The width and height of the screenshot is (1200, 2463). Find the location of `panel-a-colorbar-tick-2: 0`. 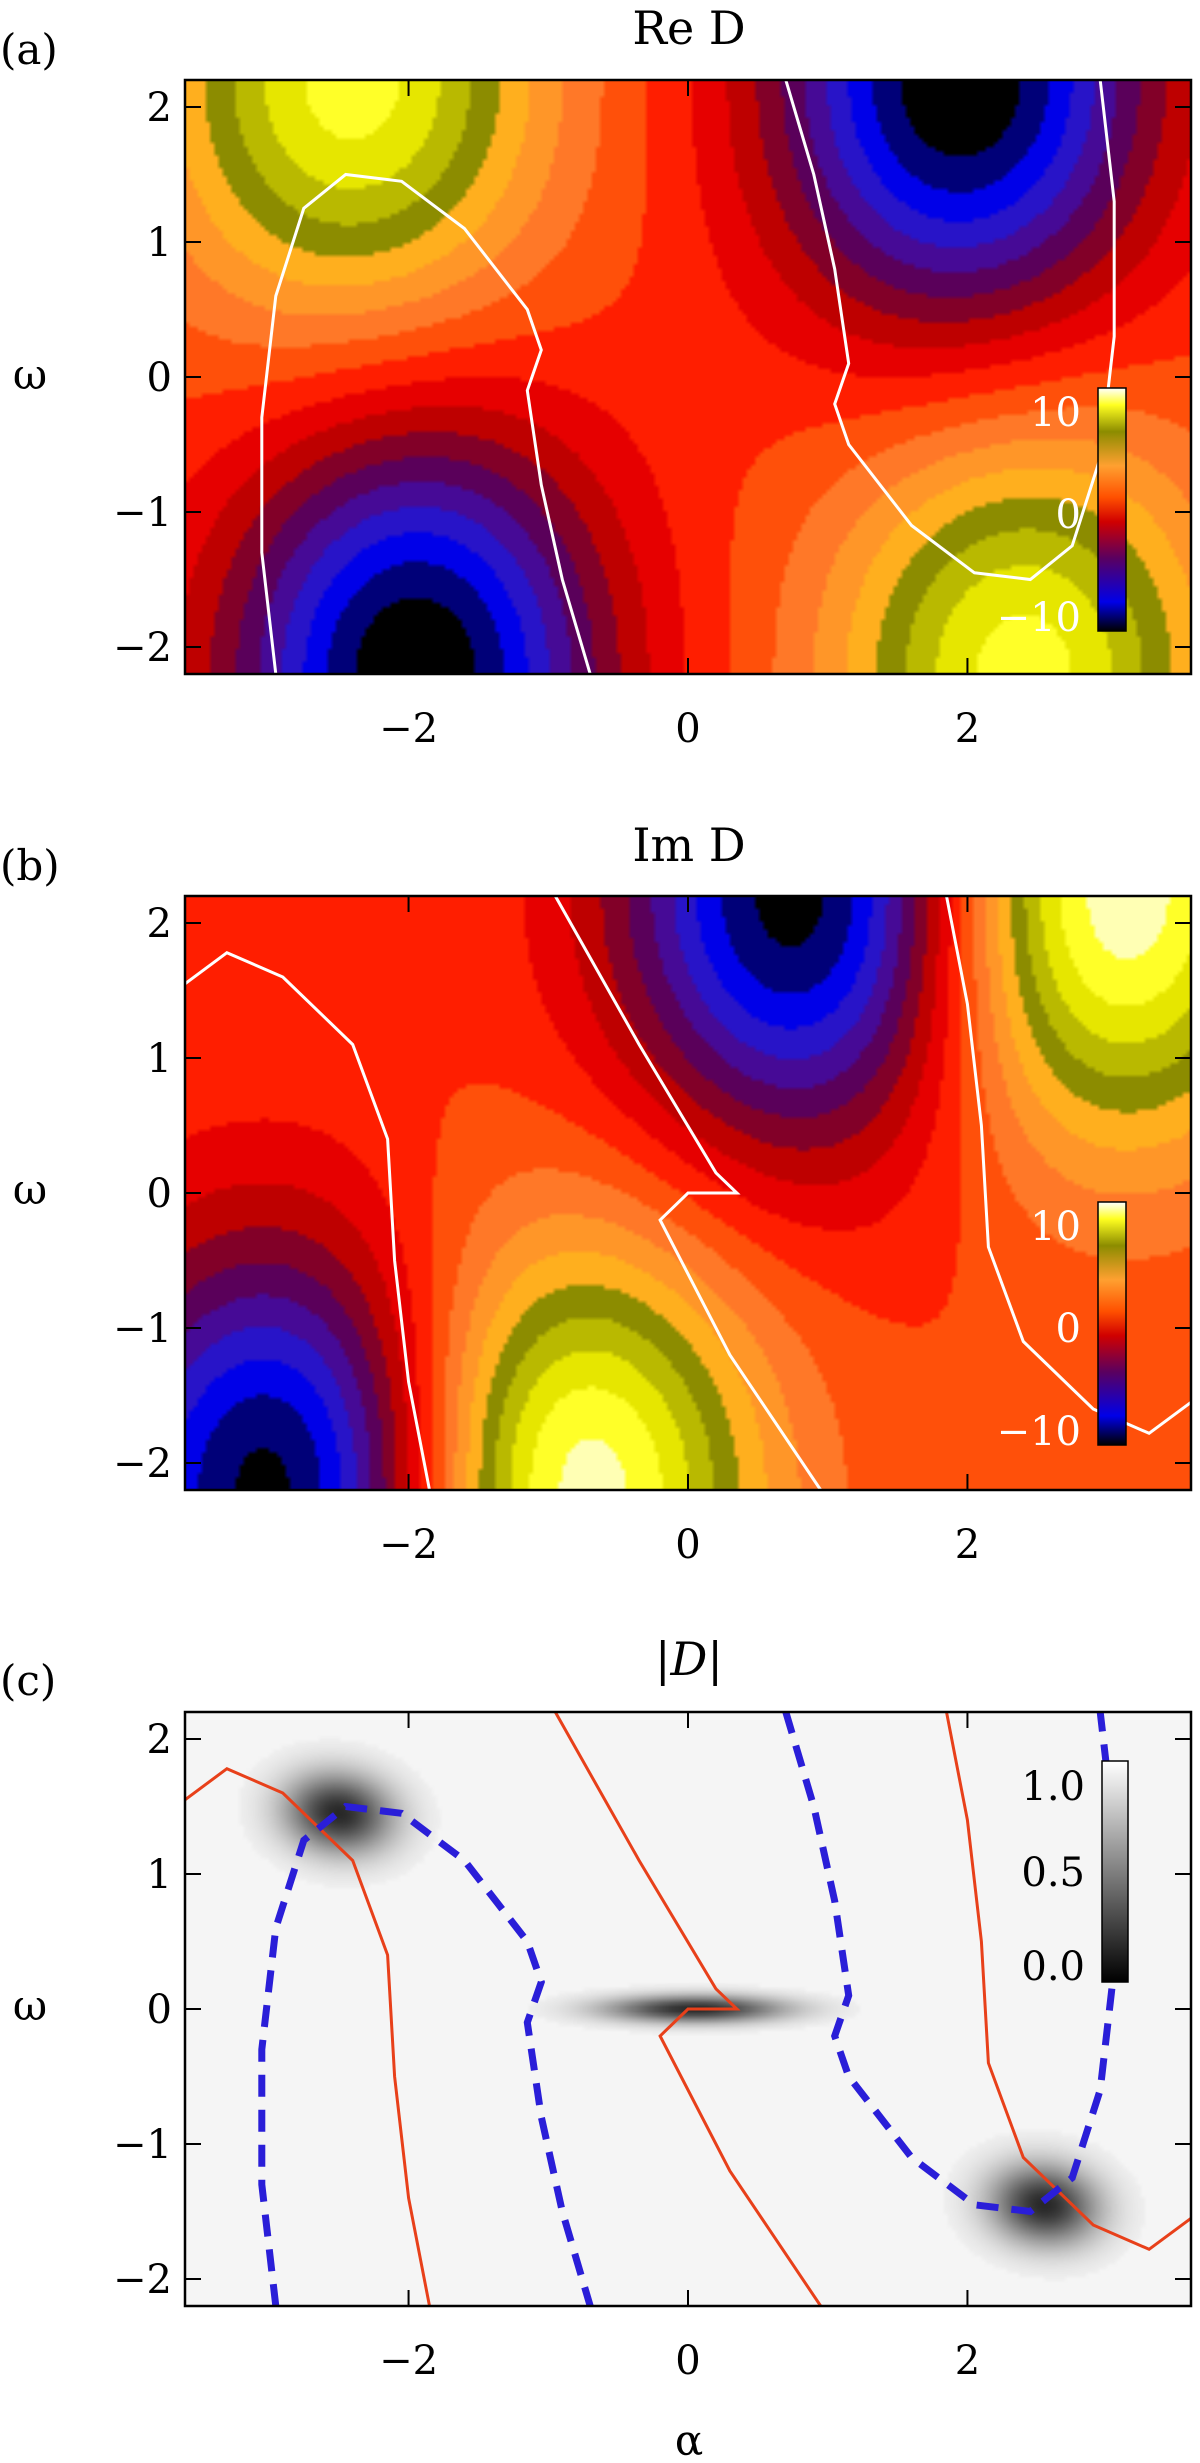

panel-a-colorbar-tick-2: 0 is located at coordinates (1068, 515).